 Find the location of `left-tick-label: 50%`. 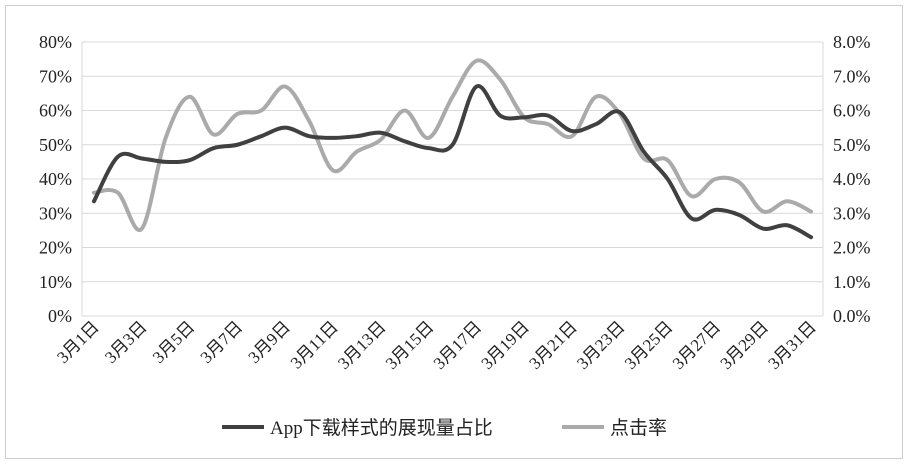

left-tick-label: 50% is located at coordinates (55, 145).